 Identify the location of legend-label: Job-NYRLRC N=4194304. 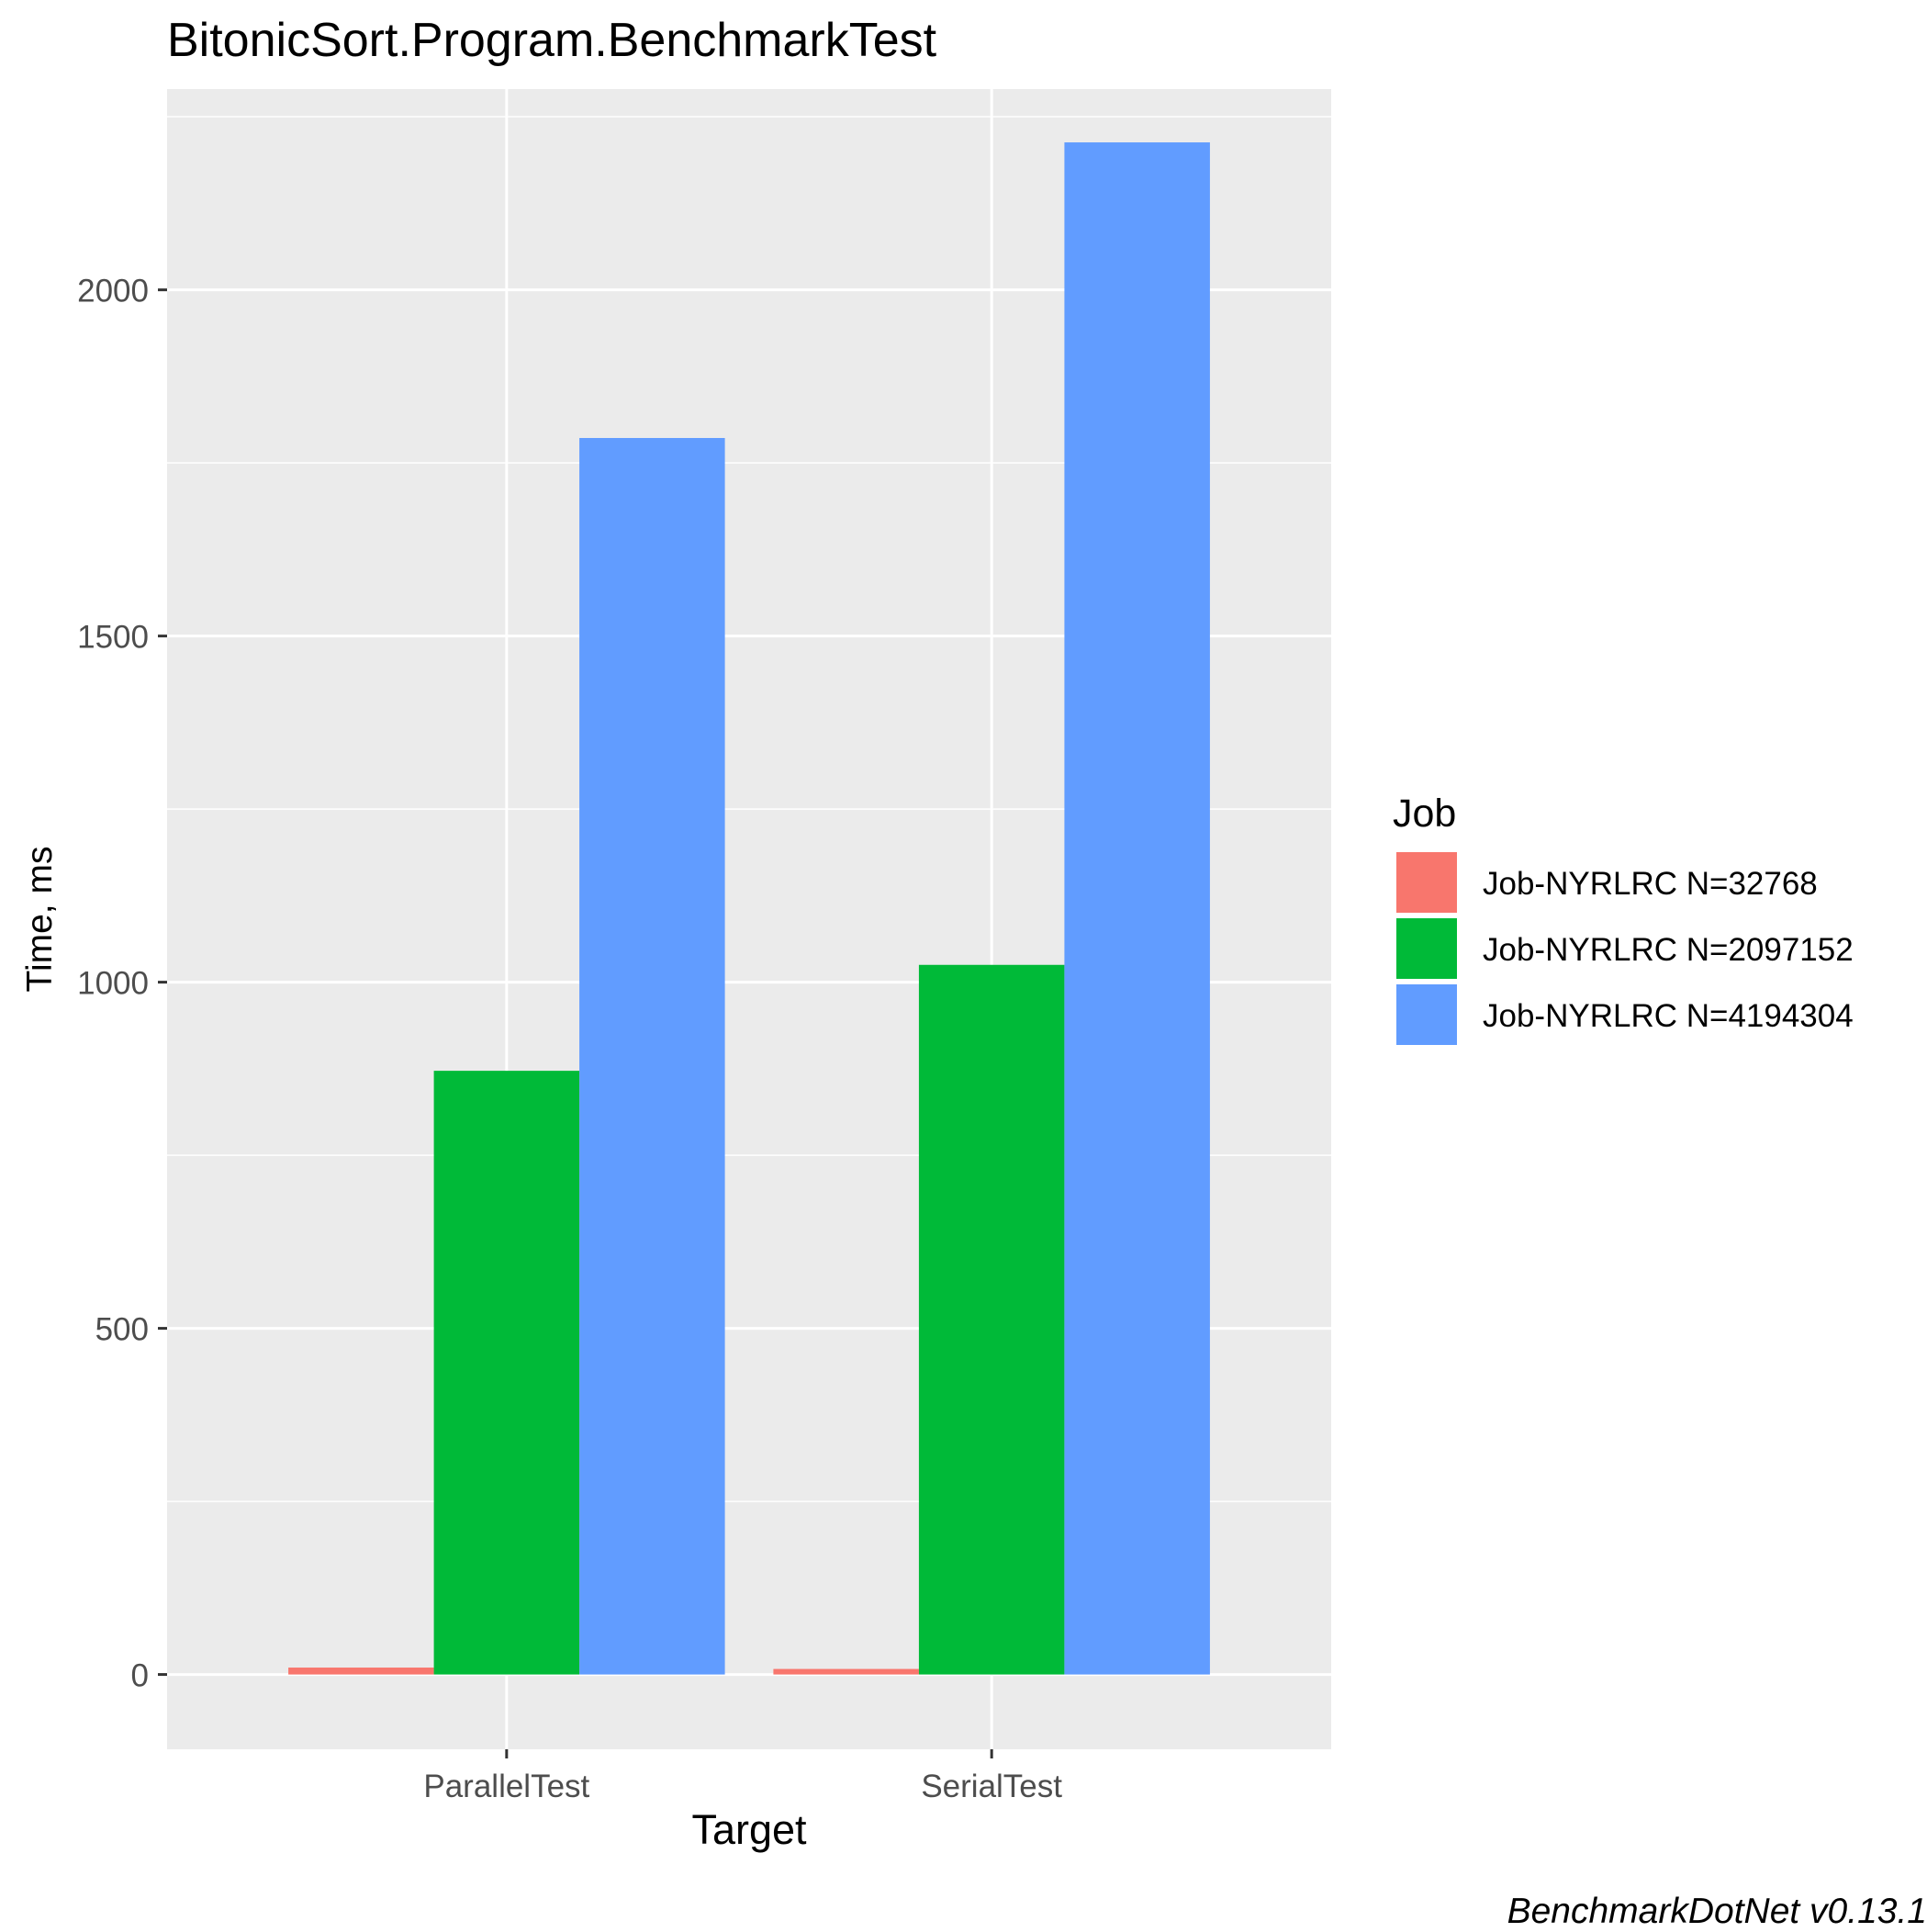
(1669, 1016).